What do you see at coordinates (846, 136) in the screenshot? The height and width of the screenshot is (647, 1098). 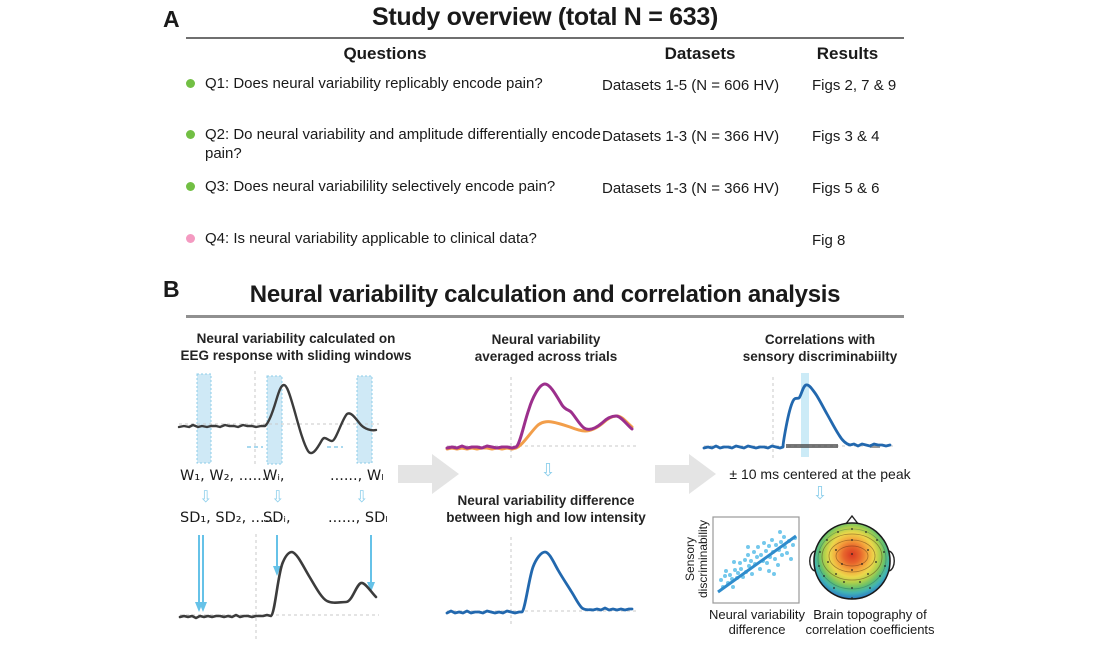 I see `results-text: Figs 3 & 4` at bounding box center [846, 136].